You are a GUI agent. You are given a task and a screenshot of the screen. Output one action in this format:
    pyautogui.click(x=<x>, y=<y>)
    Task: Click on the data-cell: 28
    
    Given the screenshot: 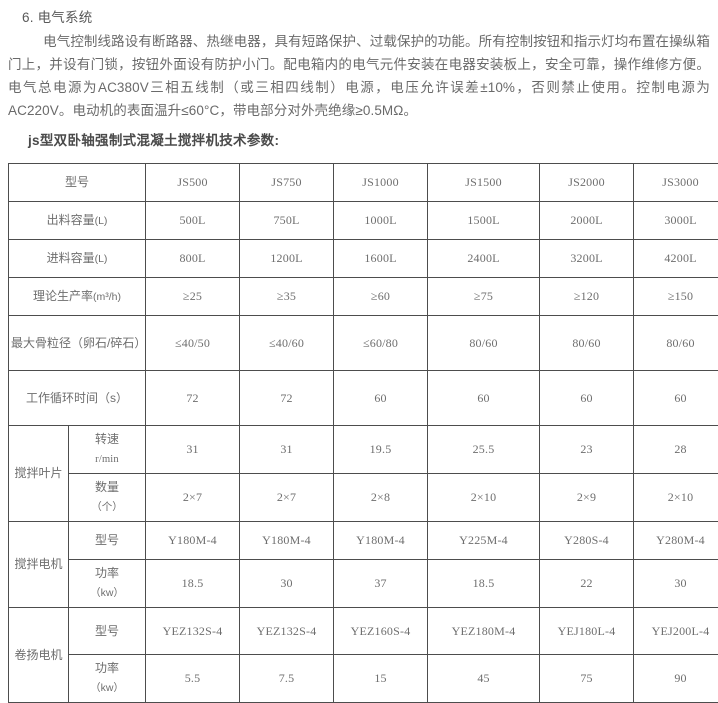 What is the action you would take?
    pyautogui.click(x=676, y=450)
    